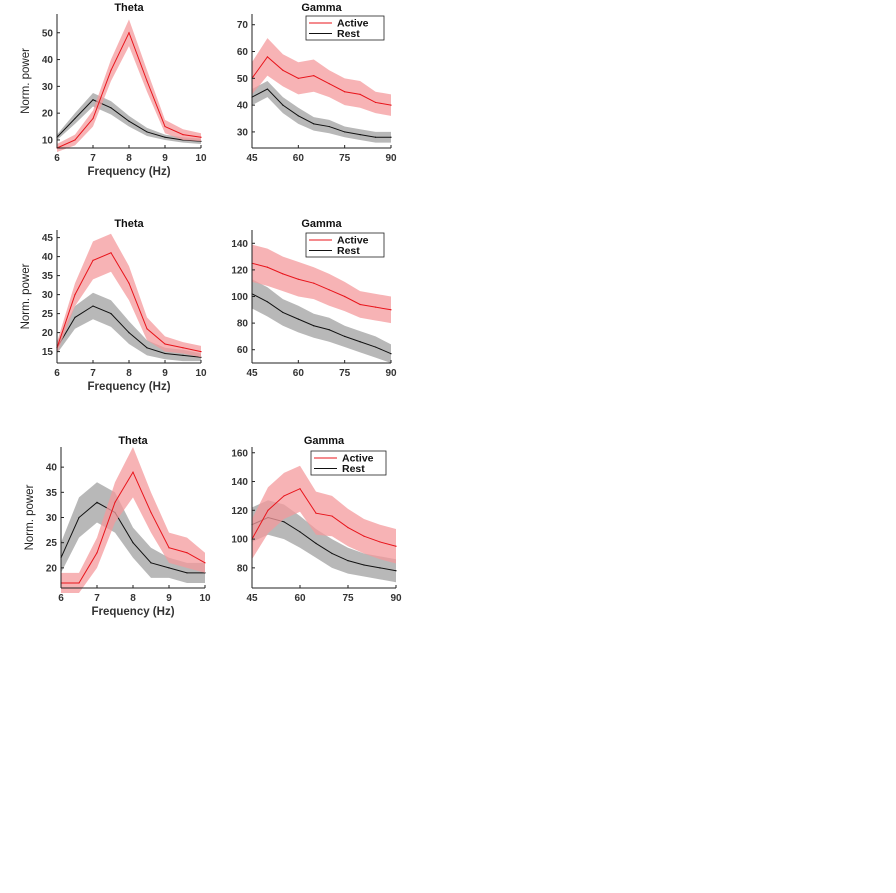 This screenshot has height=893, width=896. What do you see at coordinates (252, 598) in the screenshot?
I see `x-tick-label: 45` at bounding box center [252, 598].